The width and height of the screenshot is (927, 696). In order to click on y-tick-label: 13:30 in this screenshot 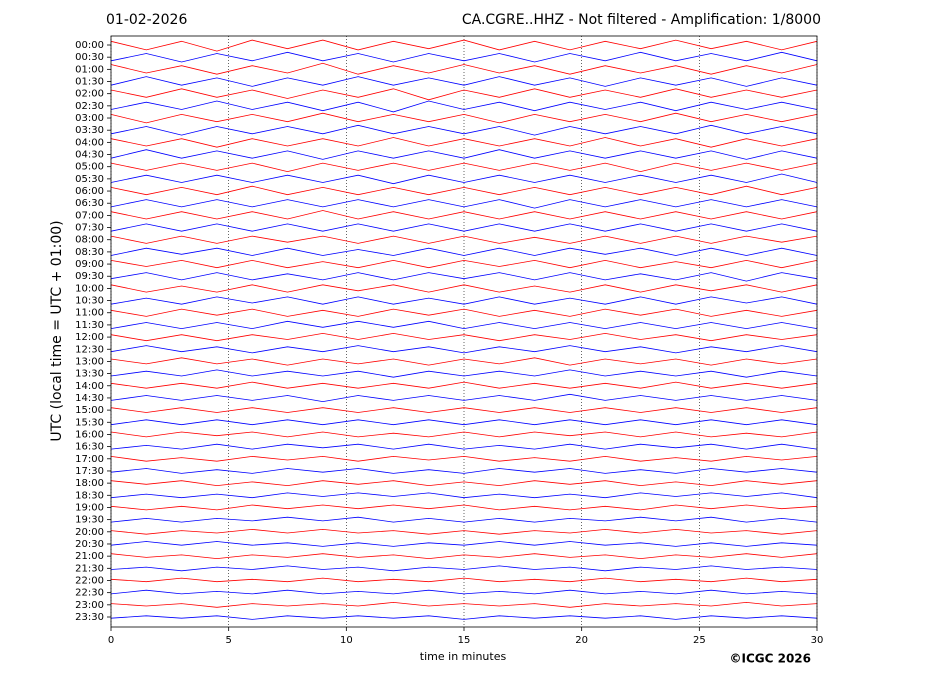, I will do `click(89, 374)`.